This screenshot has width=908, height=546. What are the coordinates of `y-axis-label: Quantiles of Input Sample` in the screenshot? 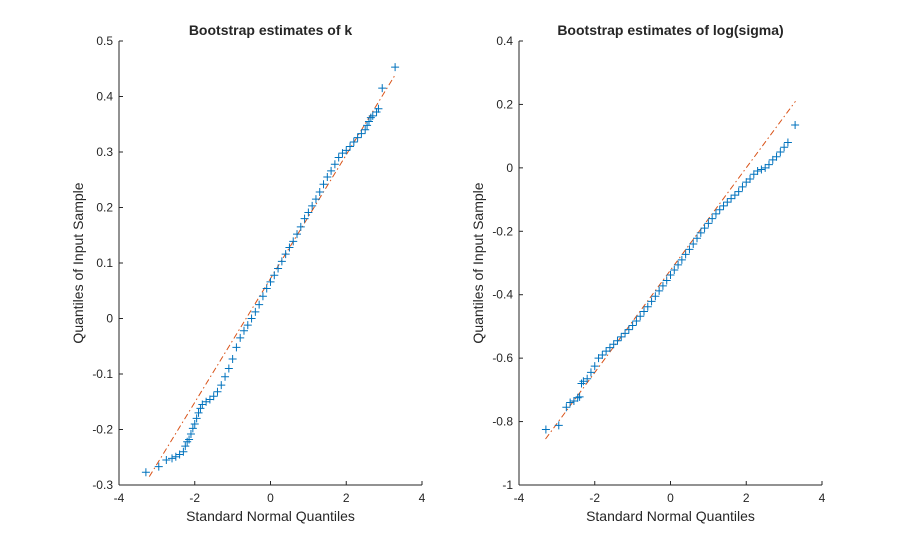 It's located at (478, 262).